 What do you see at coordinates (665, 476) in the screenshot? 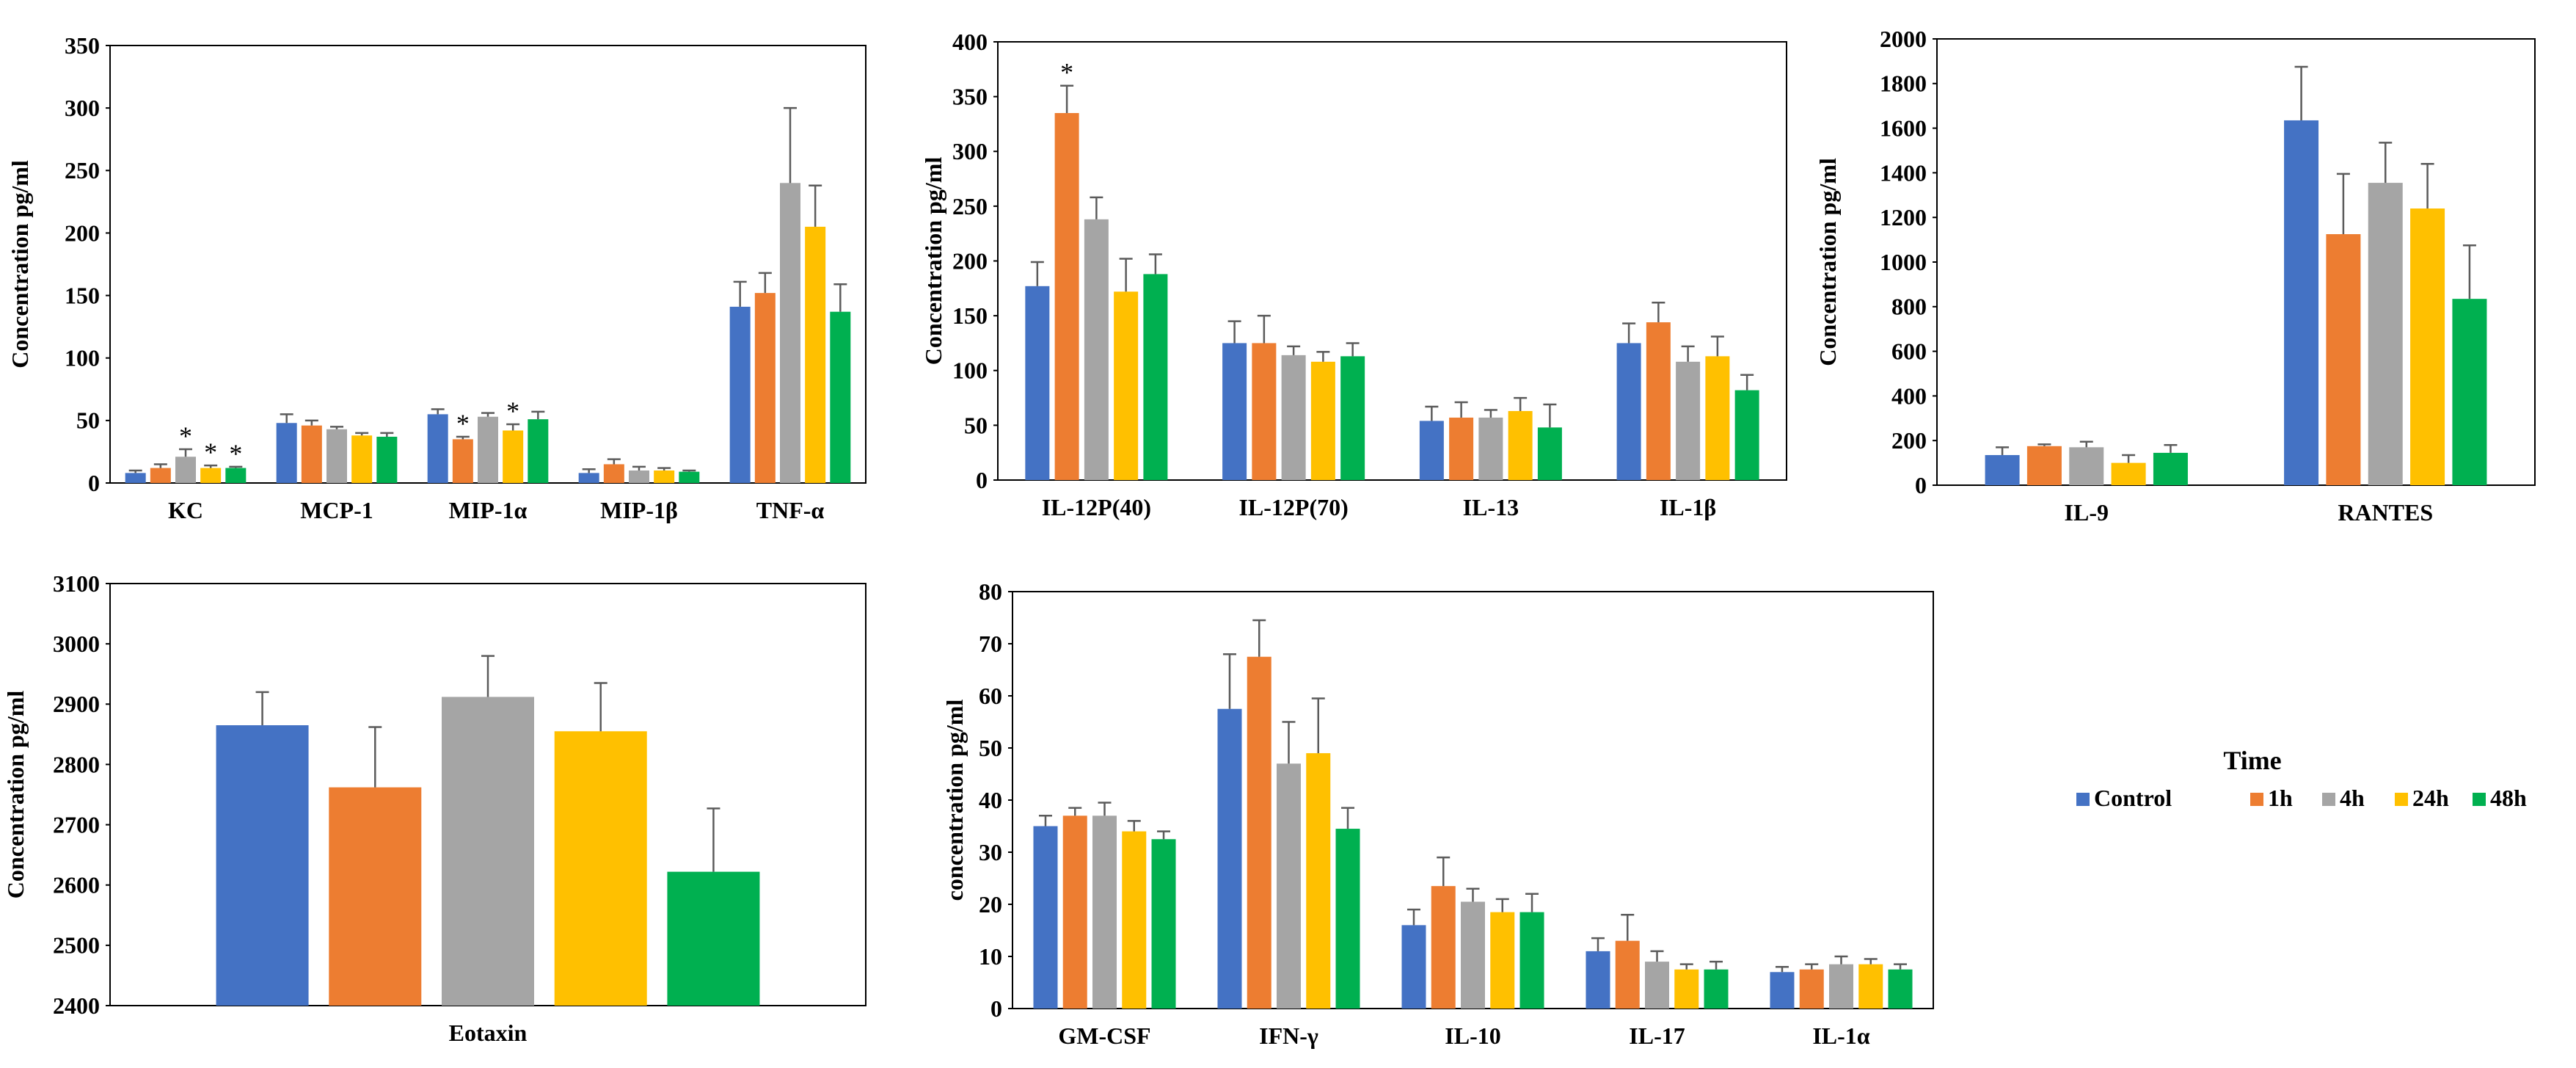
I see `bar-mip-1-24h` at bounding box center [665, 476].